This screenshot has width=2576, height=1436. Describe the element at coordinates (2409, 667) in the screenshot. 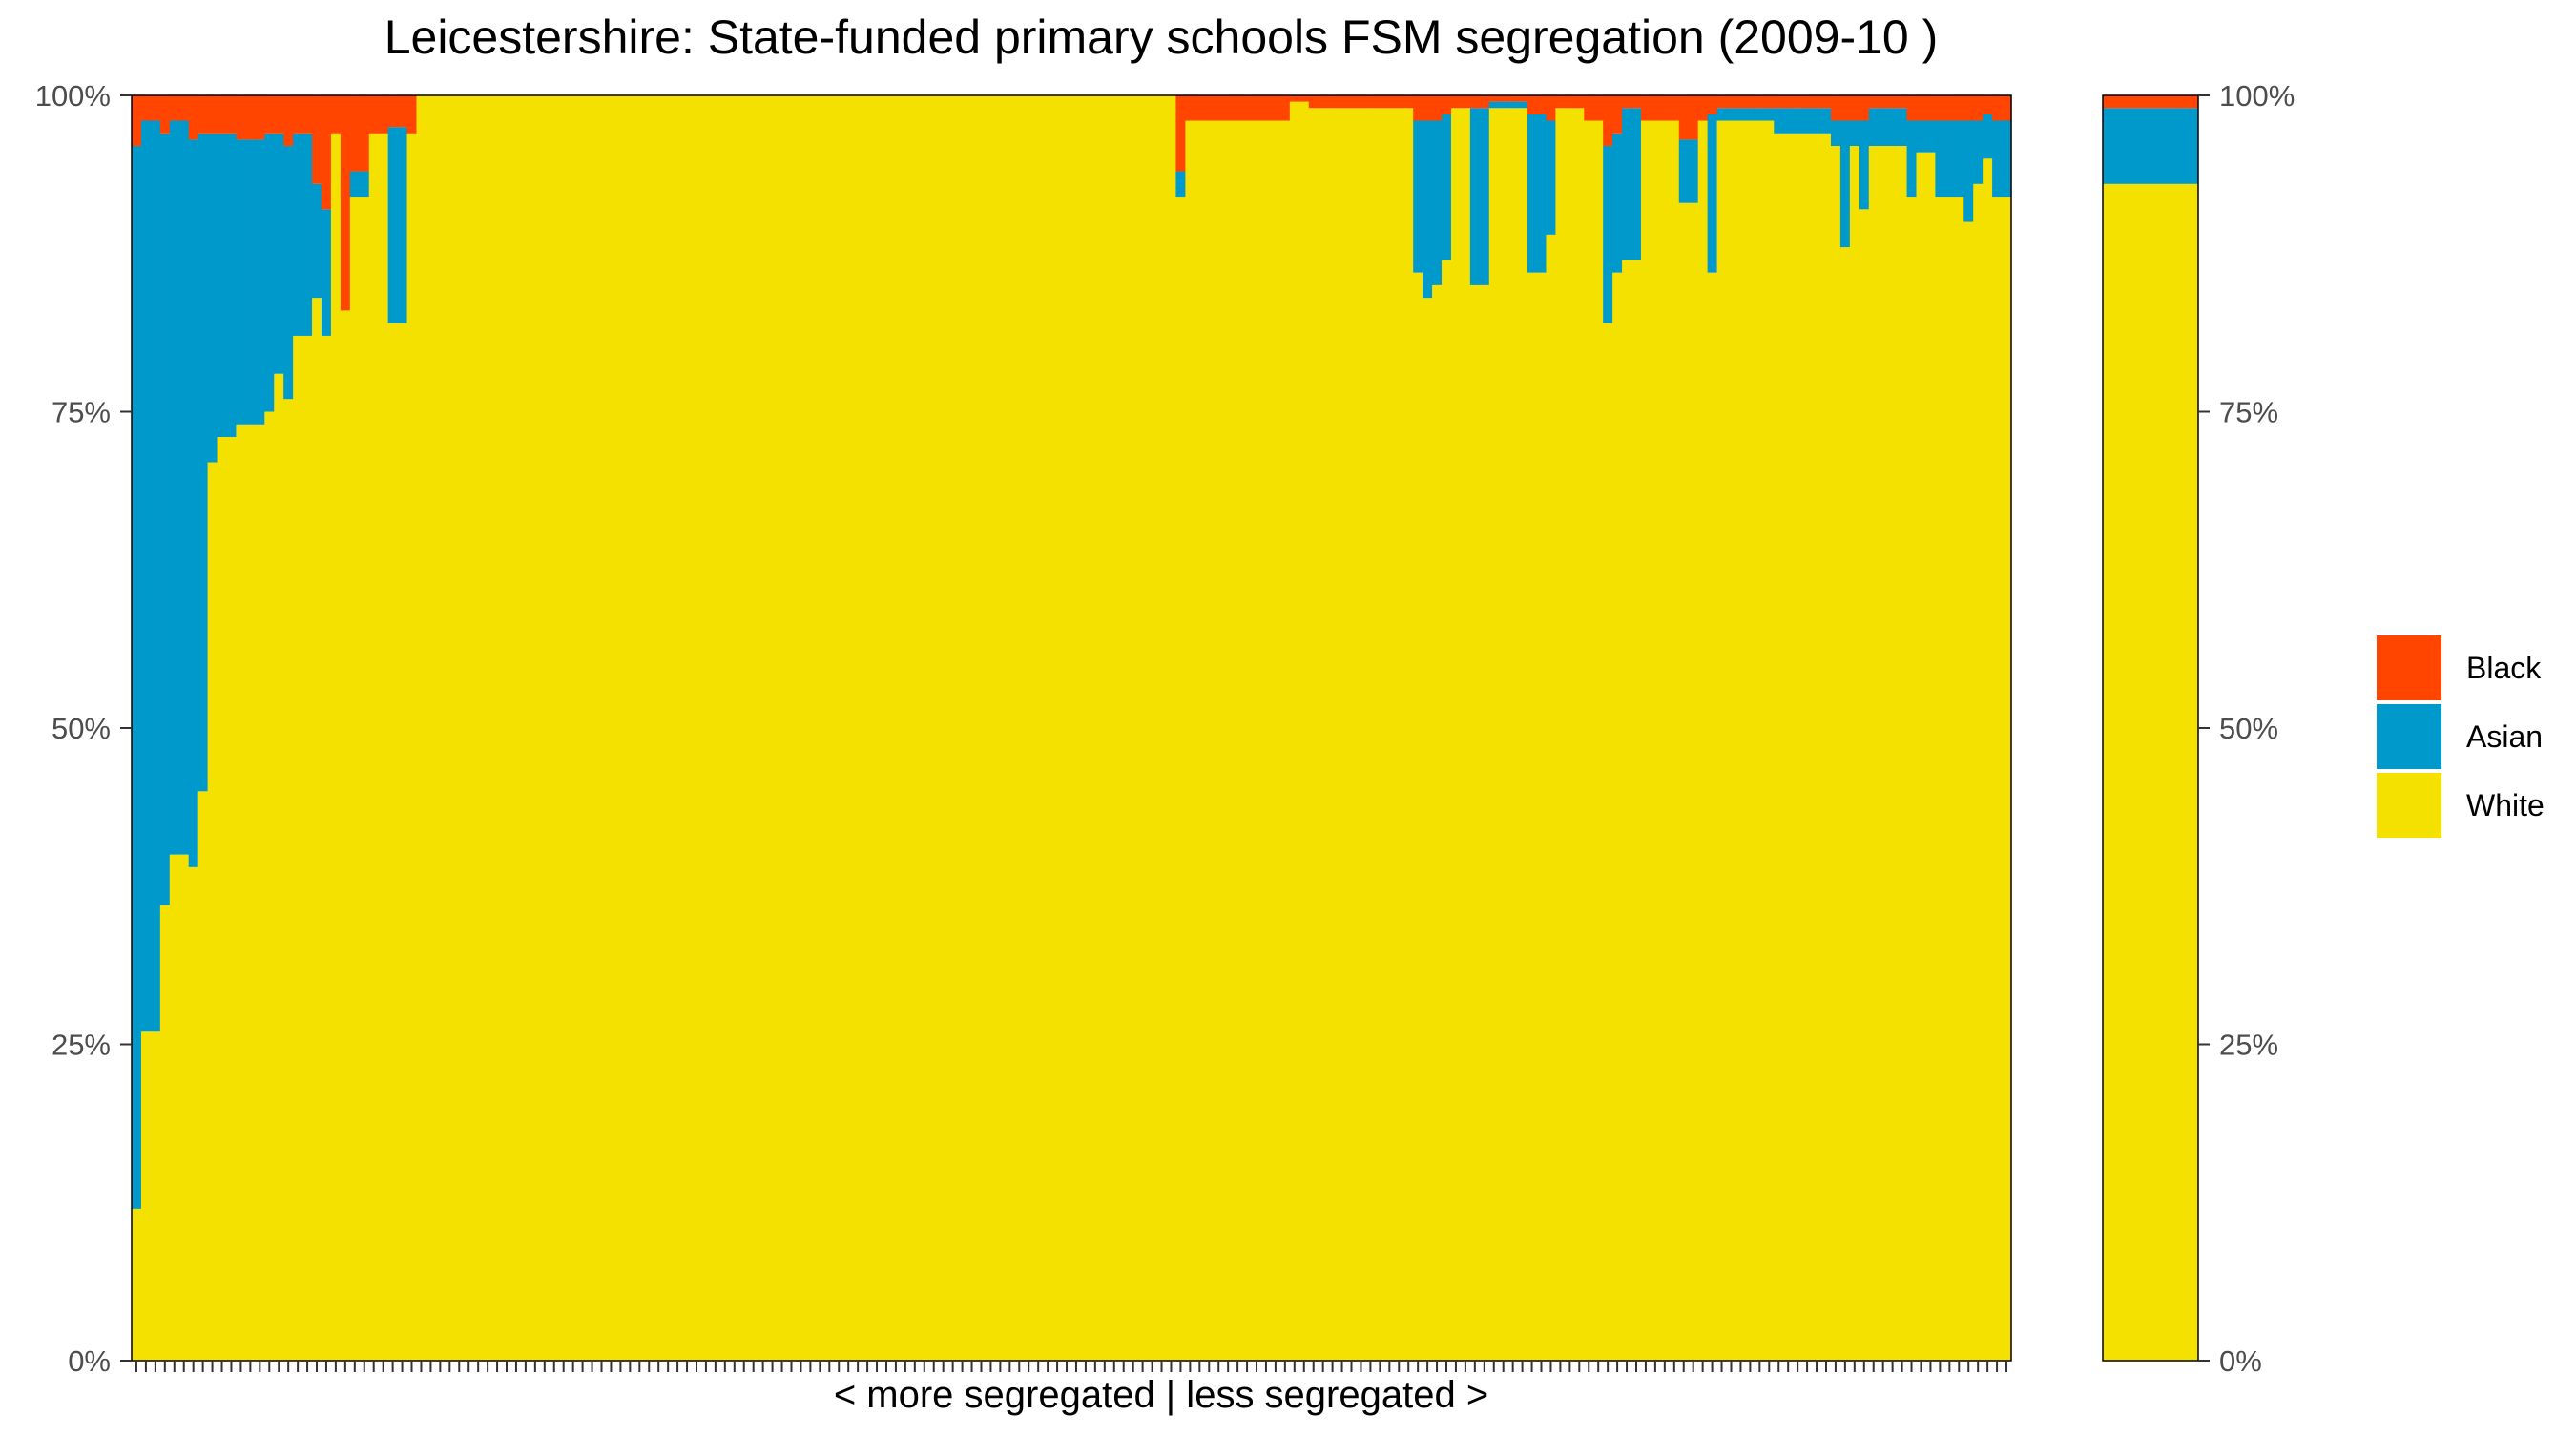

I see `legend-swatch-black` at that location.